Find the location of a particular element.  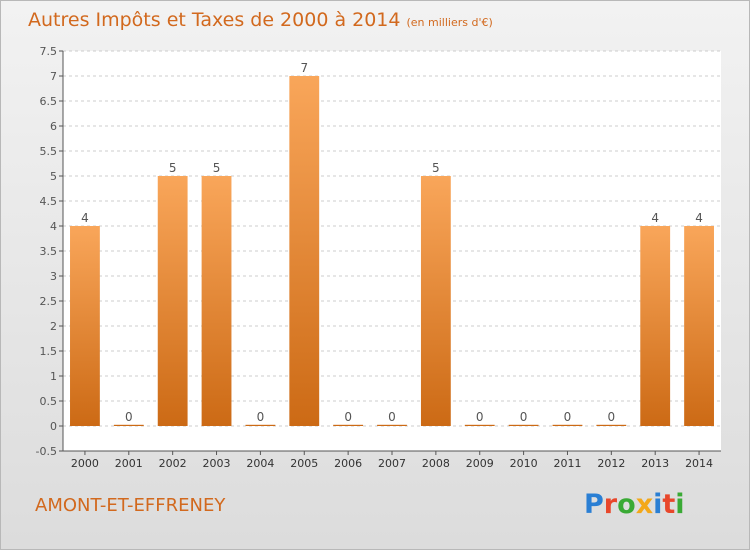

data-label-2014: 4 is located at coordinates (699, 218).